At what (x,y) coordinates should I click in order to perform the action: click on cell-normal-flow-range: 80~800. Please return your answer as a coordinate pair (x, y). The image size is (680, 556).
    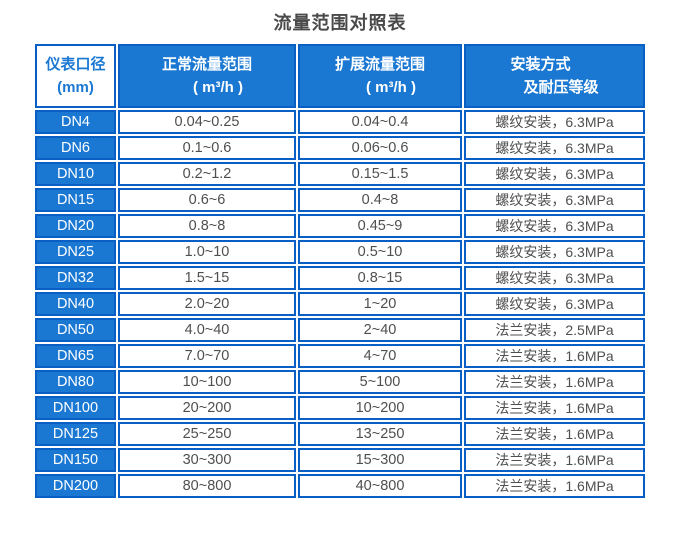
    Looking at the image, I should click on (207, 486).